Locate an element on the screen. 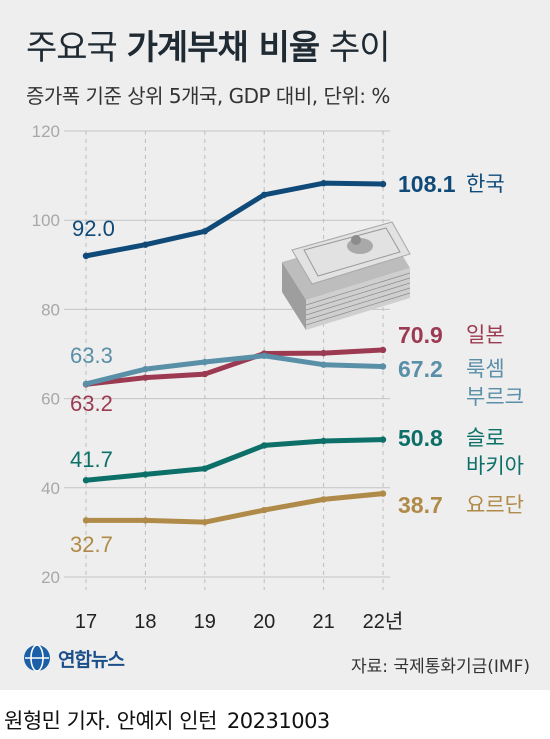  first-value-label-luxembourg: 63.3 is located at coordinates (91, 355).